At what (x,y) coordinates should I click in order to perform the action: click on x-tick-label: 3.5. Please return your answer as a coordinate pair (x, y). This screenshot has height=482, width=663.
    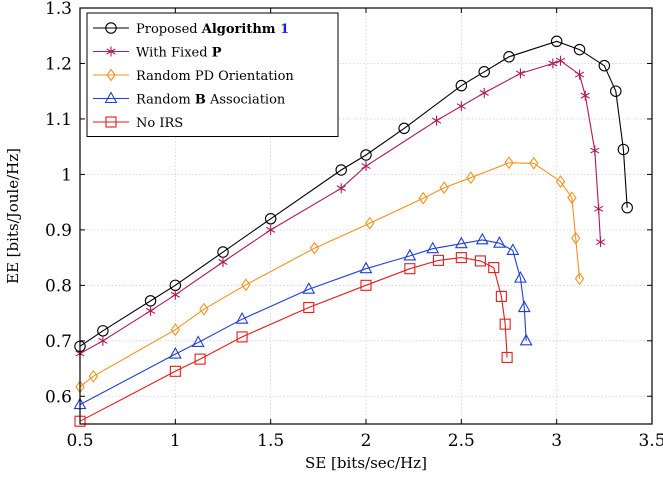
    Looking at the image, I should click on (650, 441).